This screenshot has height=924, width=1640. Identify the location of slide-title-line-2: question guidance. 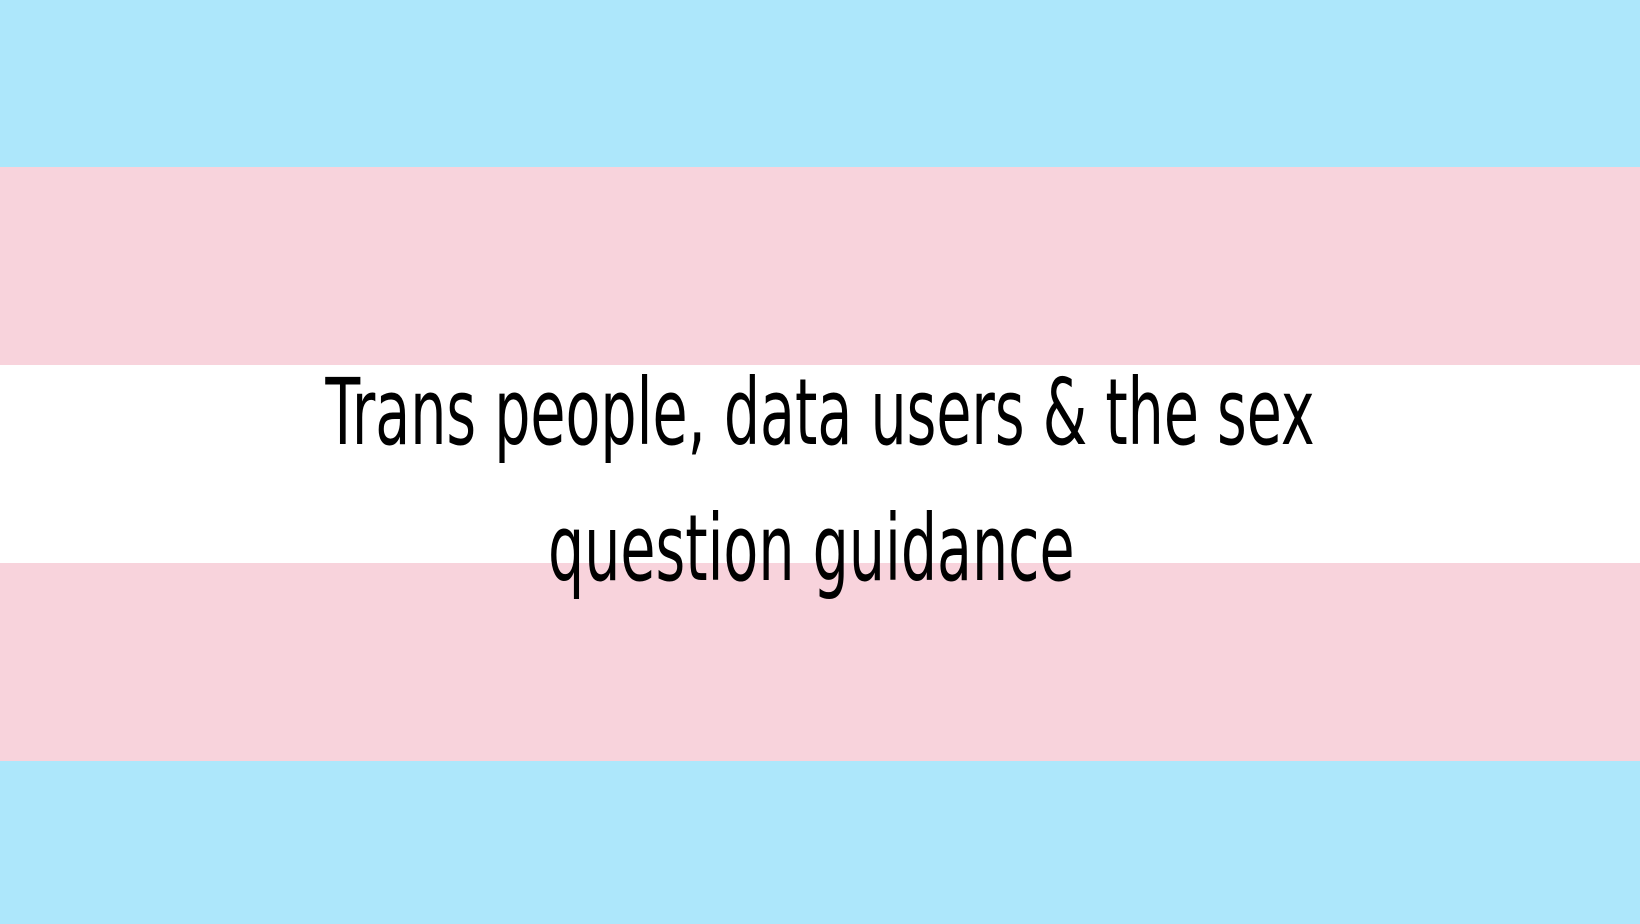
(811, 548).